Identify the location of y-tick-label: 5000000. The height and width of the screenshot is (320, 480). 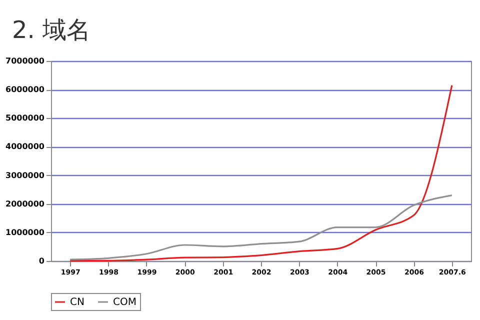
(25, 118).